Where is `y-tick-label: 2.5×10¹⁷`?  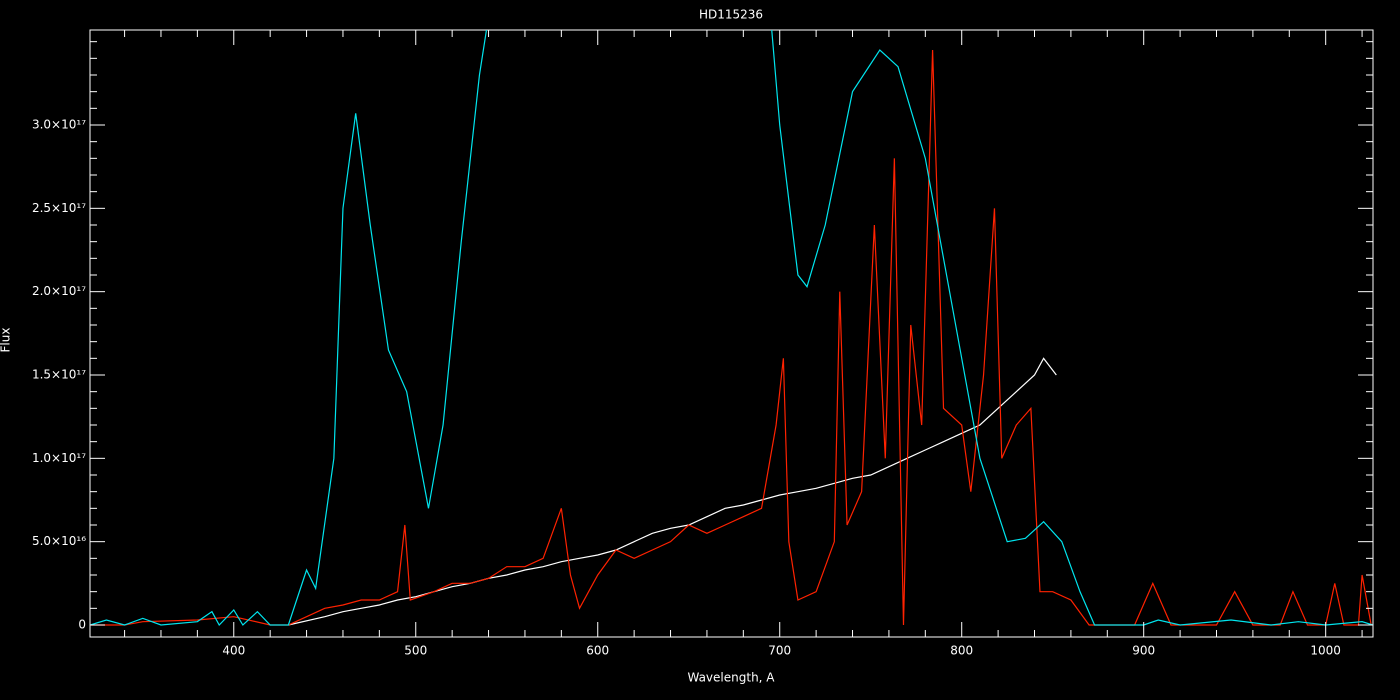
y-tick-label: 2.5×10¹⁷ is located at coordinates (59, 208).